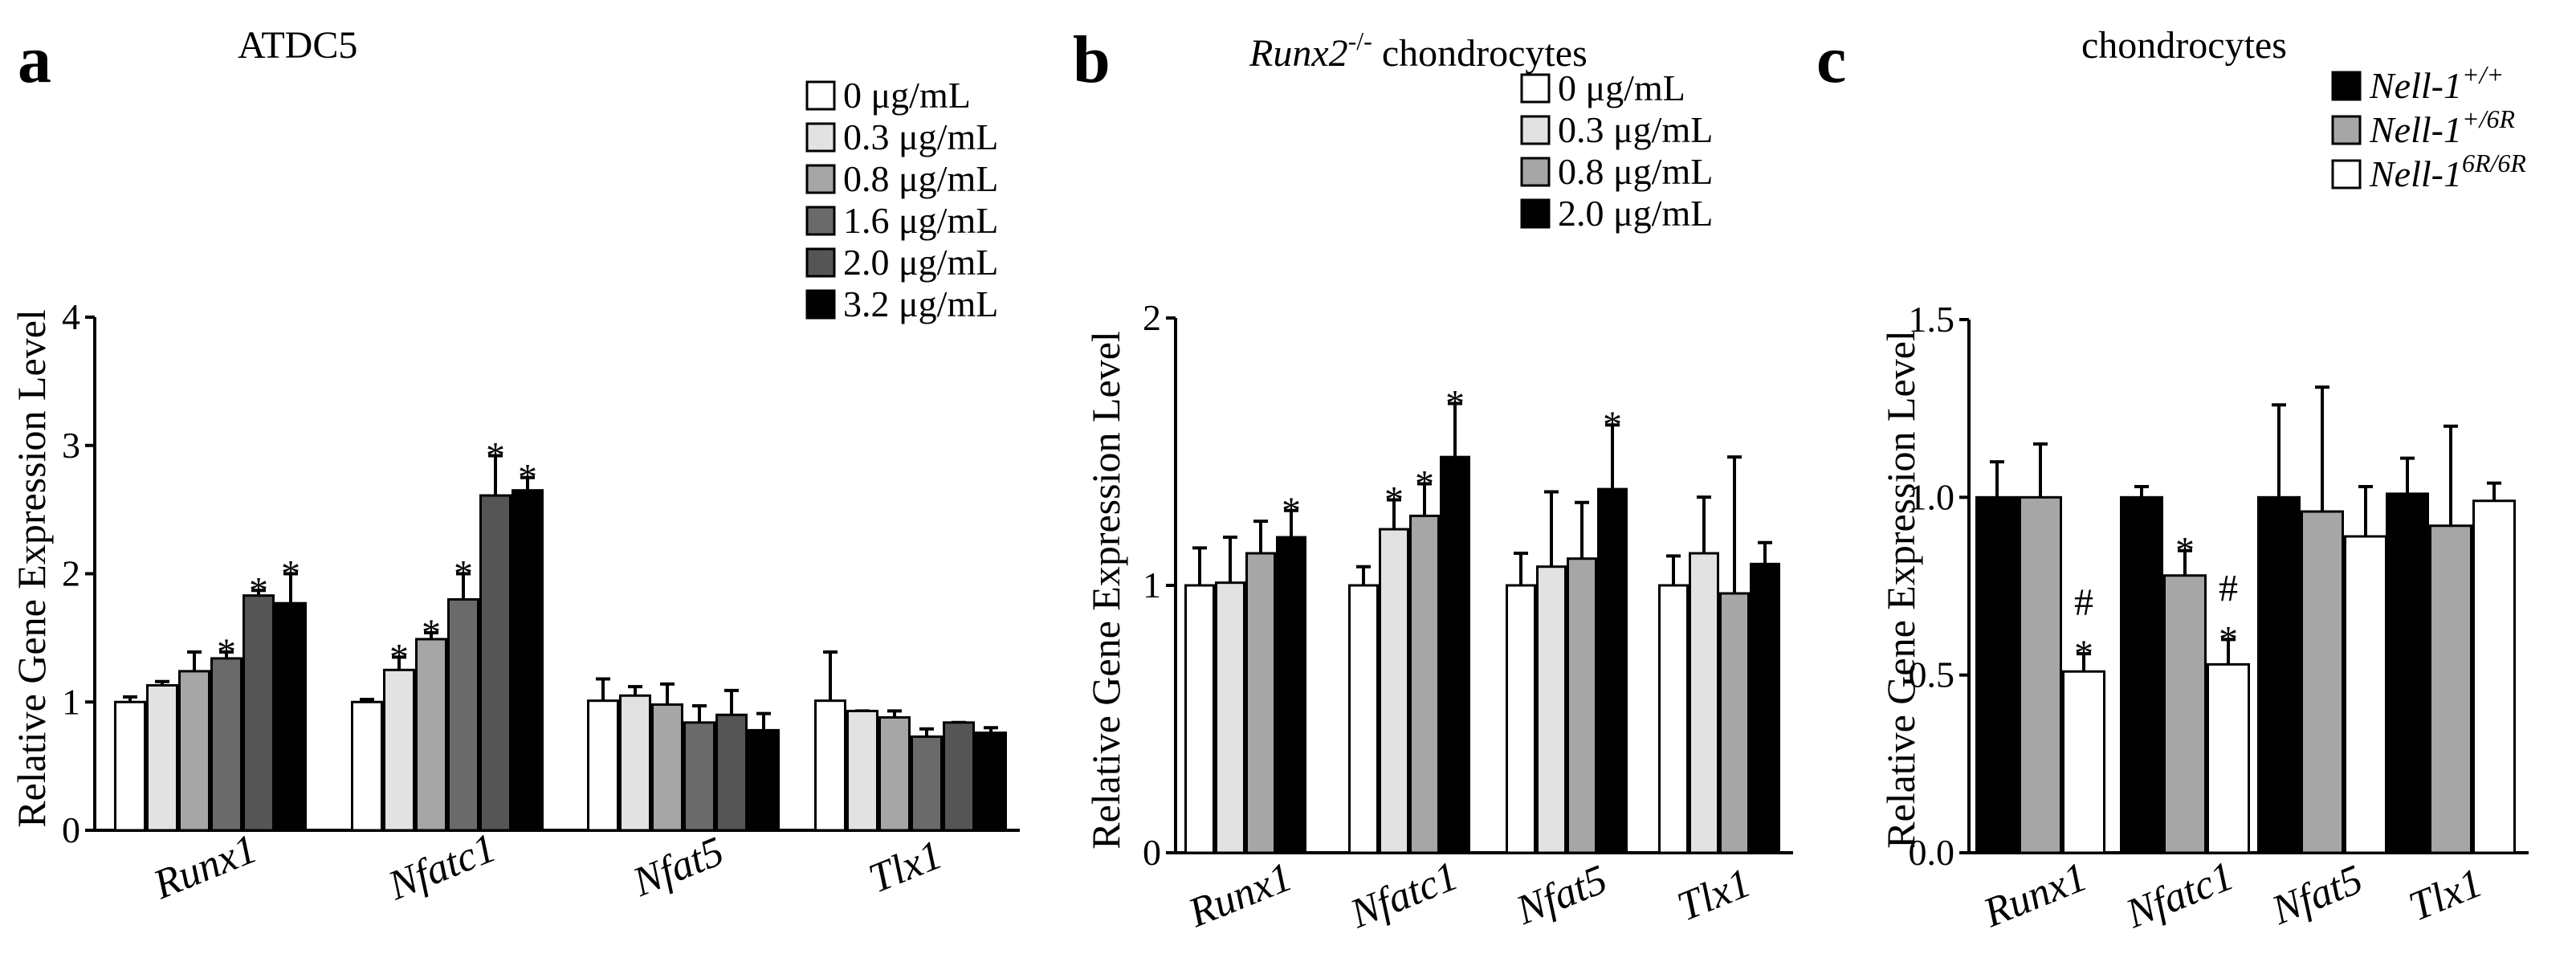  What do you see at coordinates (2233, 895) in the screenshot?
I see `panel-c-categories: Runx1 Nfatc1 Nfat5 Tlx1` at bounding box center [2233, 895].